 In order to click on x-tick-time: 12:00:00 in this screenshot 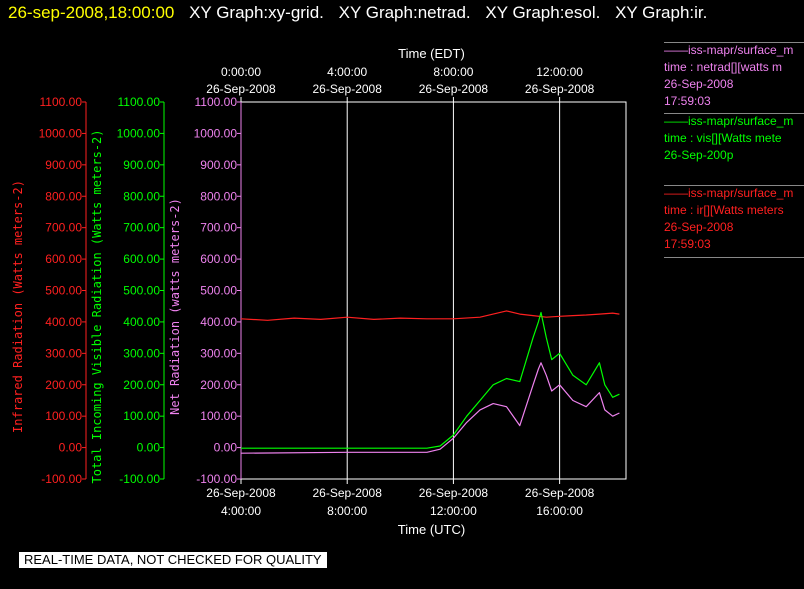, I will do `click(453, 511)`.